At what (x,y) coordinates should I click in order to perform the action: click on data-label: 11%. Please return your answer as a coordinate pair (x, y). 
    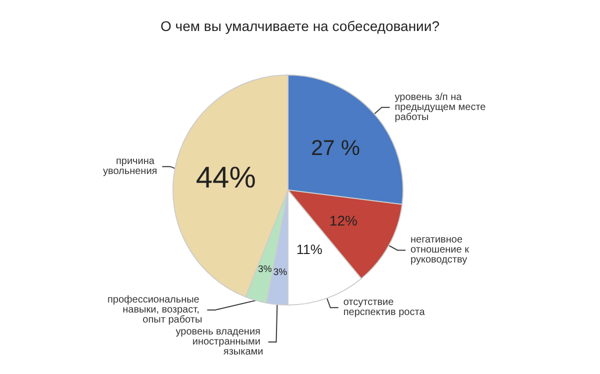
    Looking at the image, I should click on (309, 250).